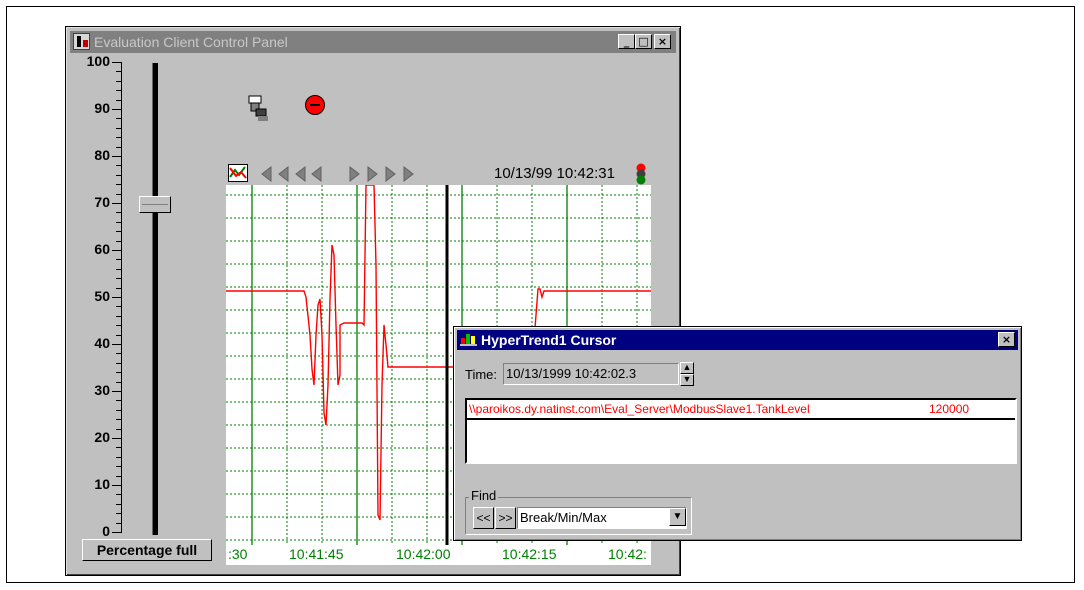 The image size is (1084, 590). What do you see at coordinates (423, 554) in the screenshot?
I see `time-label-3: 10:42:00` at bounding box center [423, 554].